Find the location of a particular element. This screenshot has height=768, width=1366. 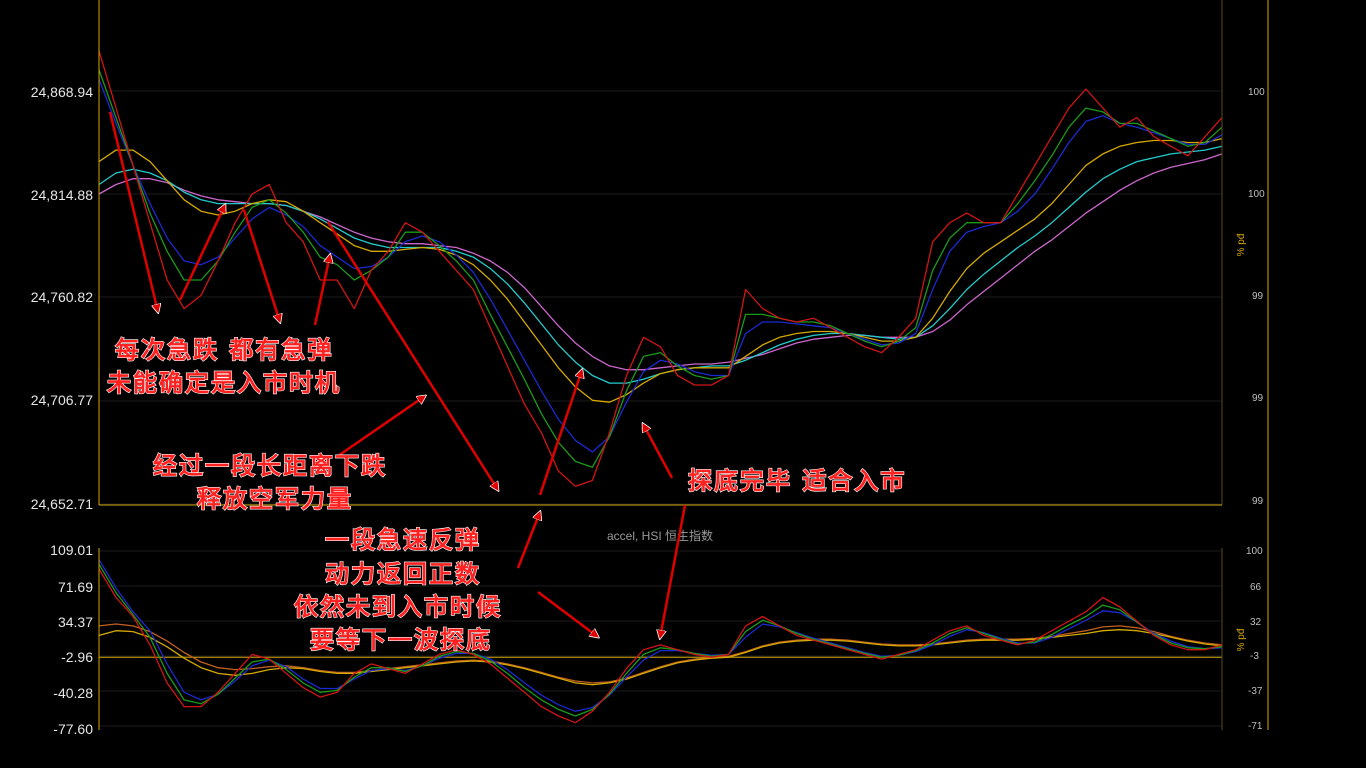

accel-panel-title: accel, HSI 恒生指数 is located at coordinates (660, 535).